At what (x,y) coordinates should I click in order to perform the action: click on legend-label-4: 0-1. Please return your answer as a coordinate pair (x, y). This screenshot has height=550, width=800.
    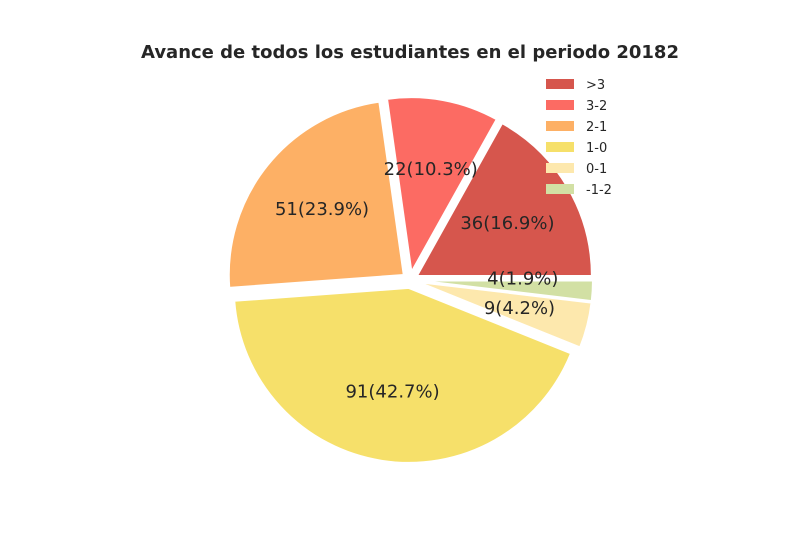
    Looking at the image, I should click on (596, 169).